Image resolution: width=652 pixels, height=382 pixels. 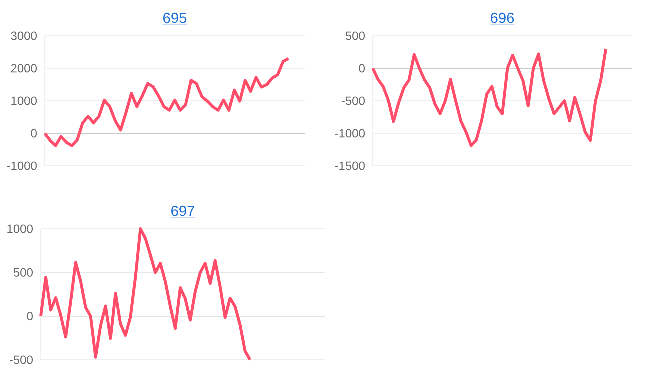 I want to click on y-tick-label: -1500, so click(x=350, y=166).